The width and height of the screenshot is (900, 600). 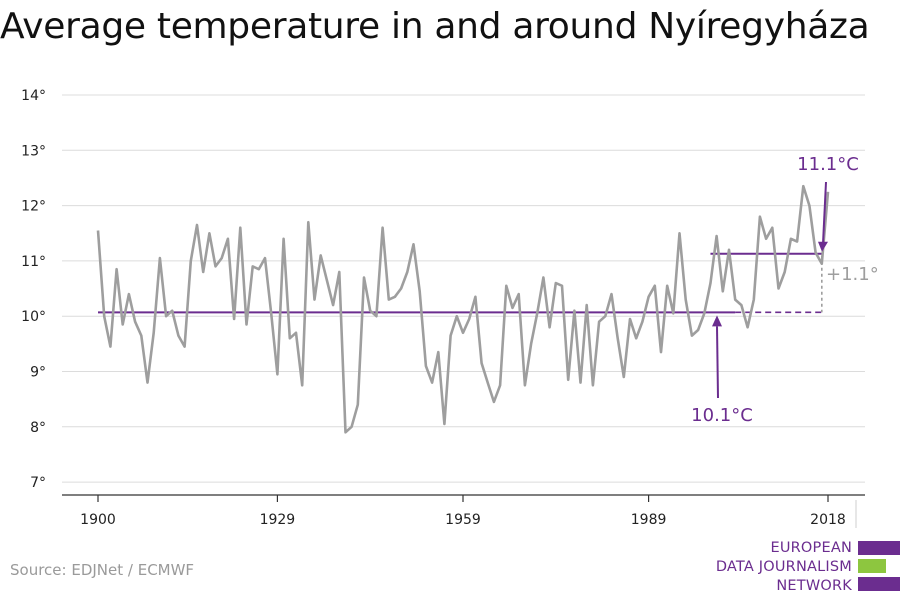 I want to click on logo-bar-purple-top, so click(x=879, y=548).